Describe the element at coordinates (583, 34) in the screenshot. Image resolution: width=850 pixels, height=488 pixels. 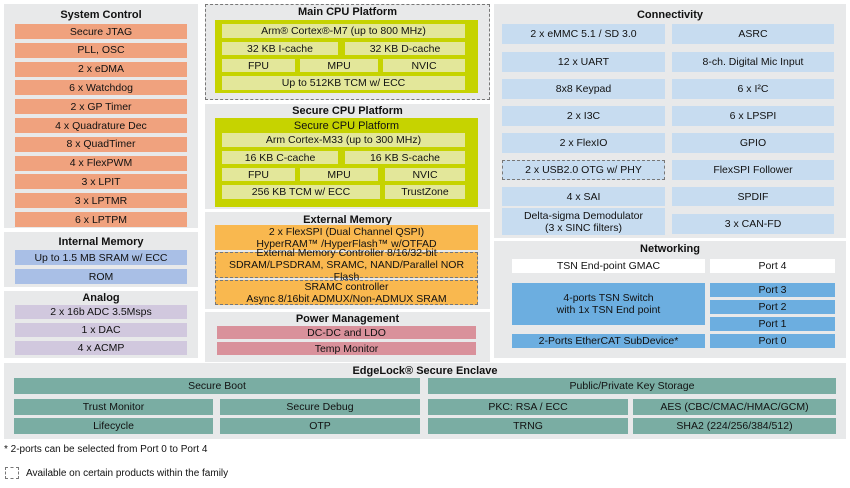
I see `connectivity-item: 2 x eMMC 5.1 / SD 3.0` at that location.